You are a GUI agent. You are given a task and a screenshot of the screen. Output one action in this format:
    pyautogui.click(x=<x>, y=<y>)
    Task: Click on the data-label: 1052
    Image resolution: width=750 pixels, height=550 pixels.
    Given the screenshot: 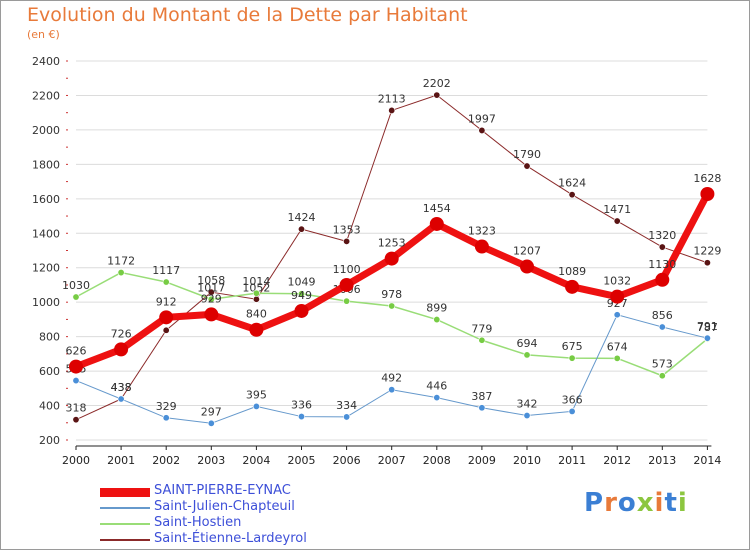 What is the action you would take?
    pyautogui.click(x=256, y=287)
    